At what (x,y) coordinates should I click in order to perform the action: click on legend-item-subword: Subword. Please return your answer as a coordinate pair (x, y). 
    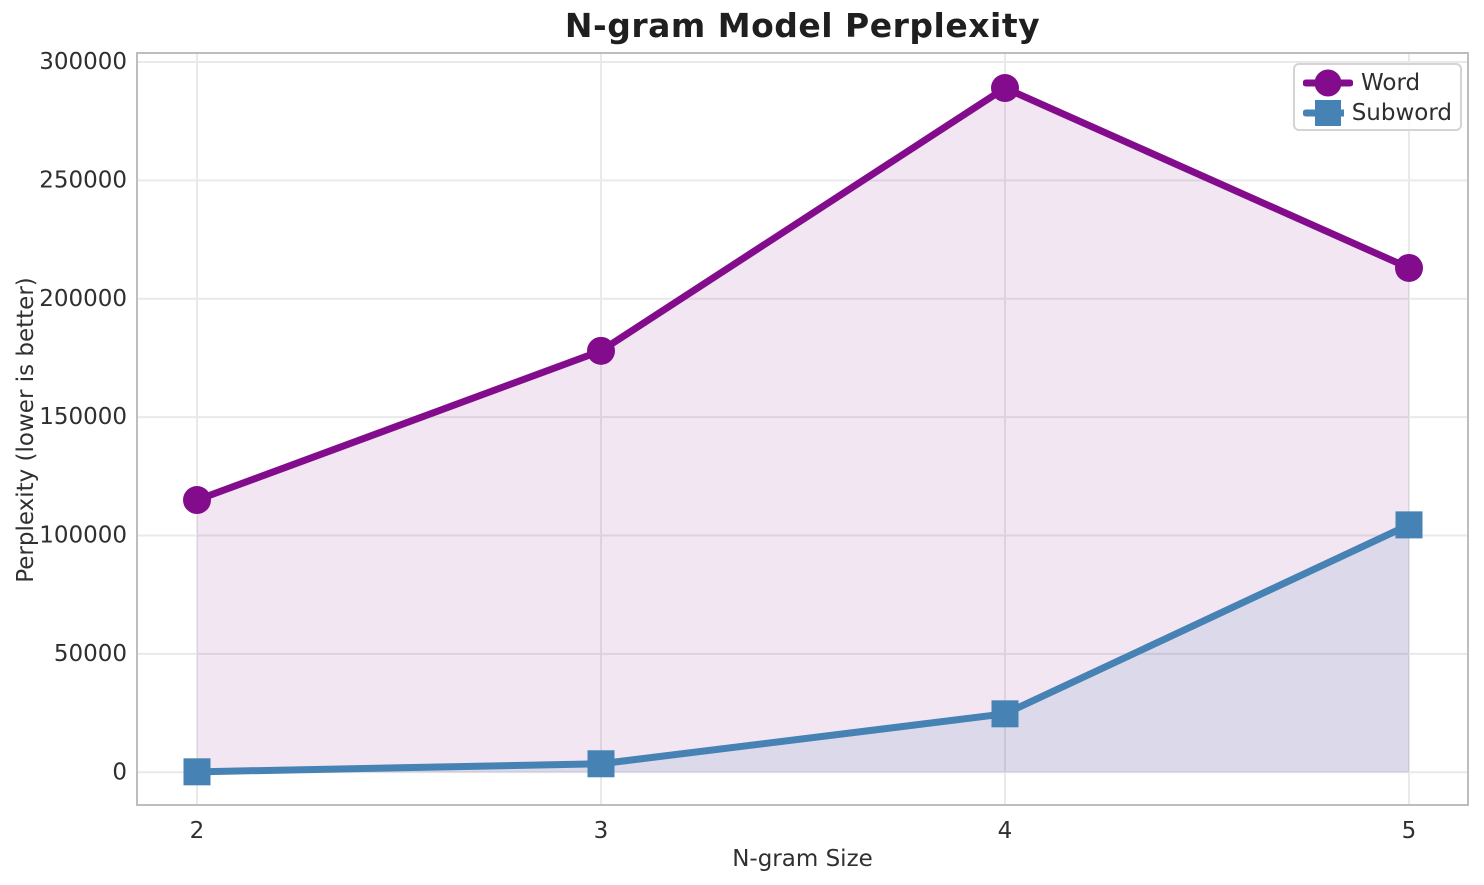
    Looking at the image, I should click on (1377, 113).